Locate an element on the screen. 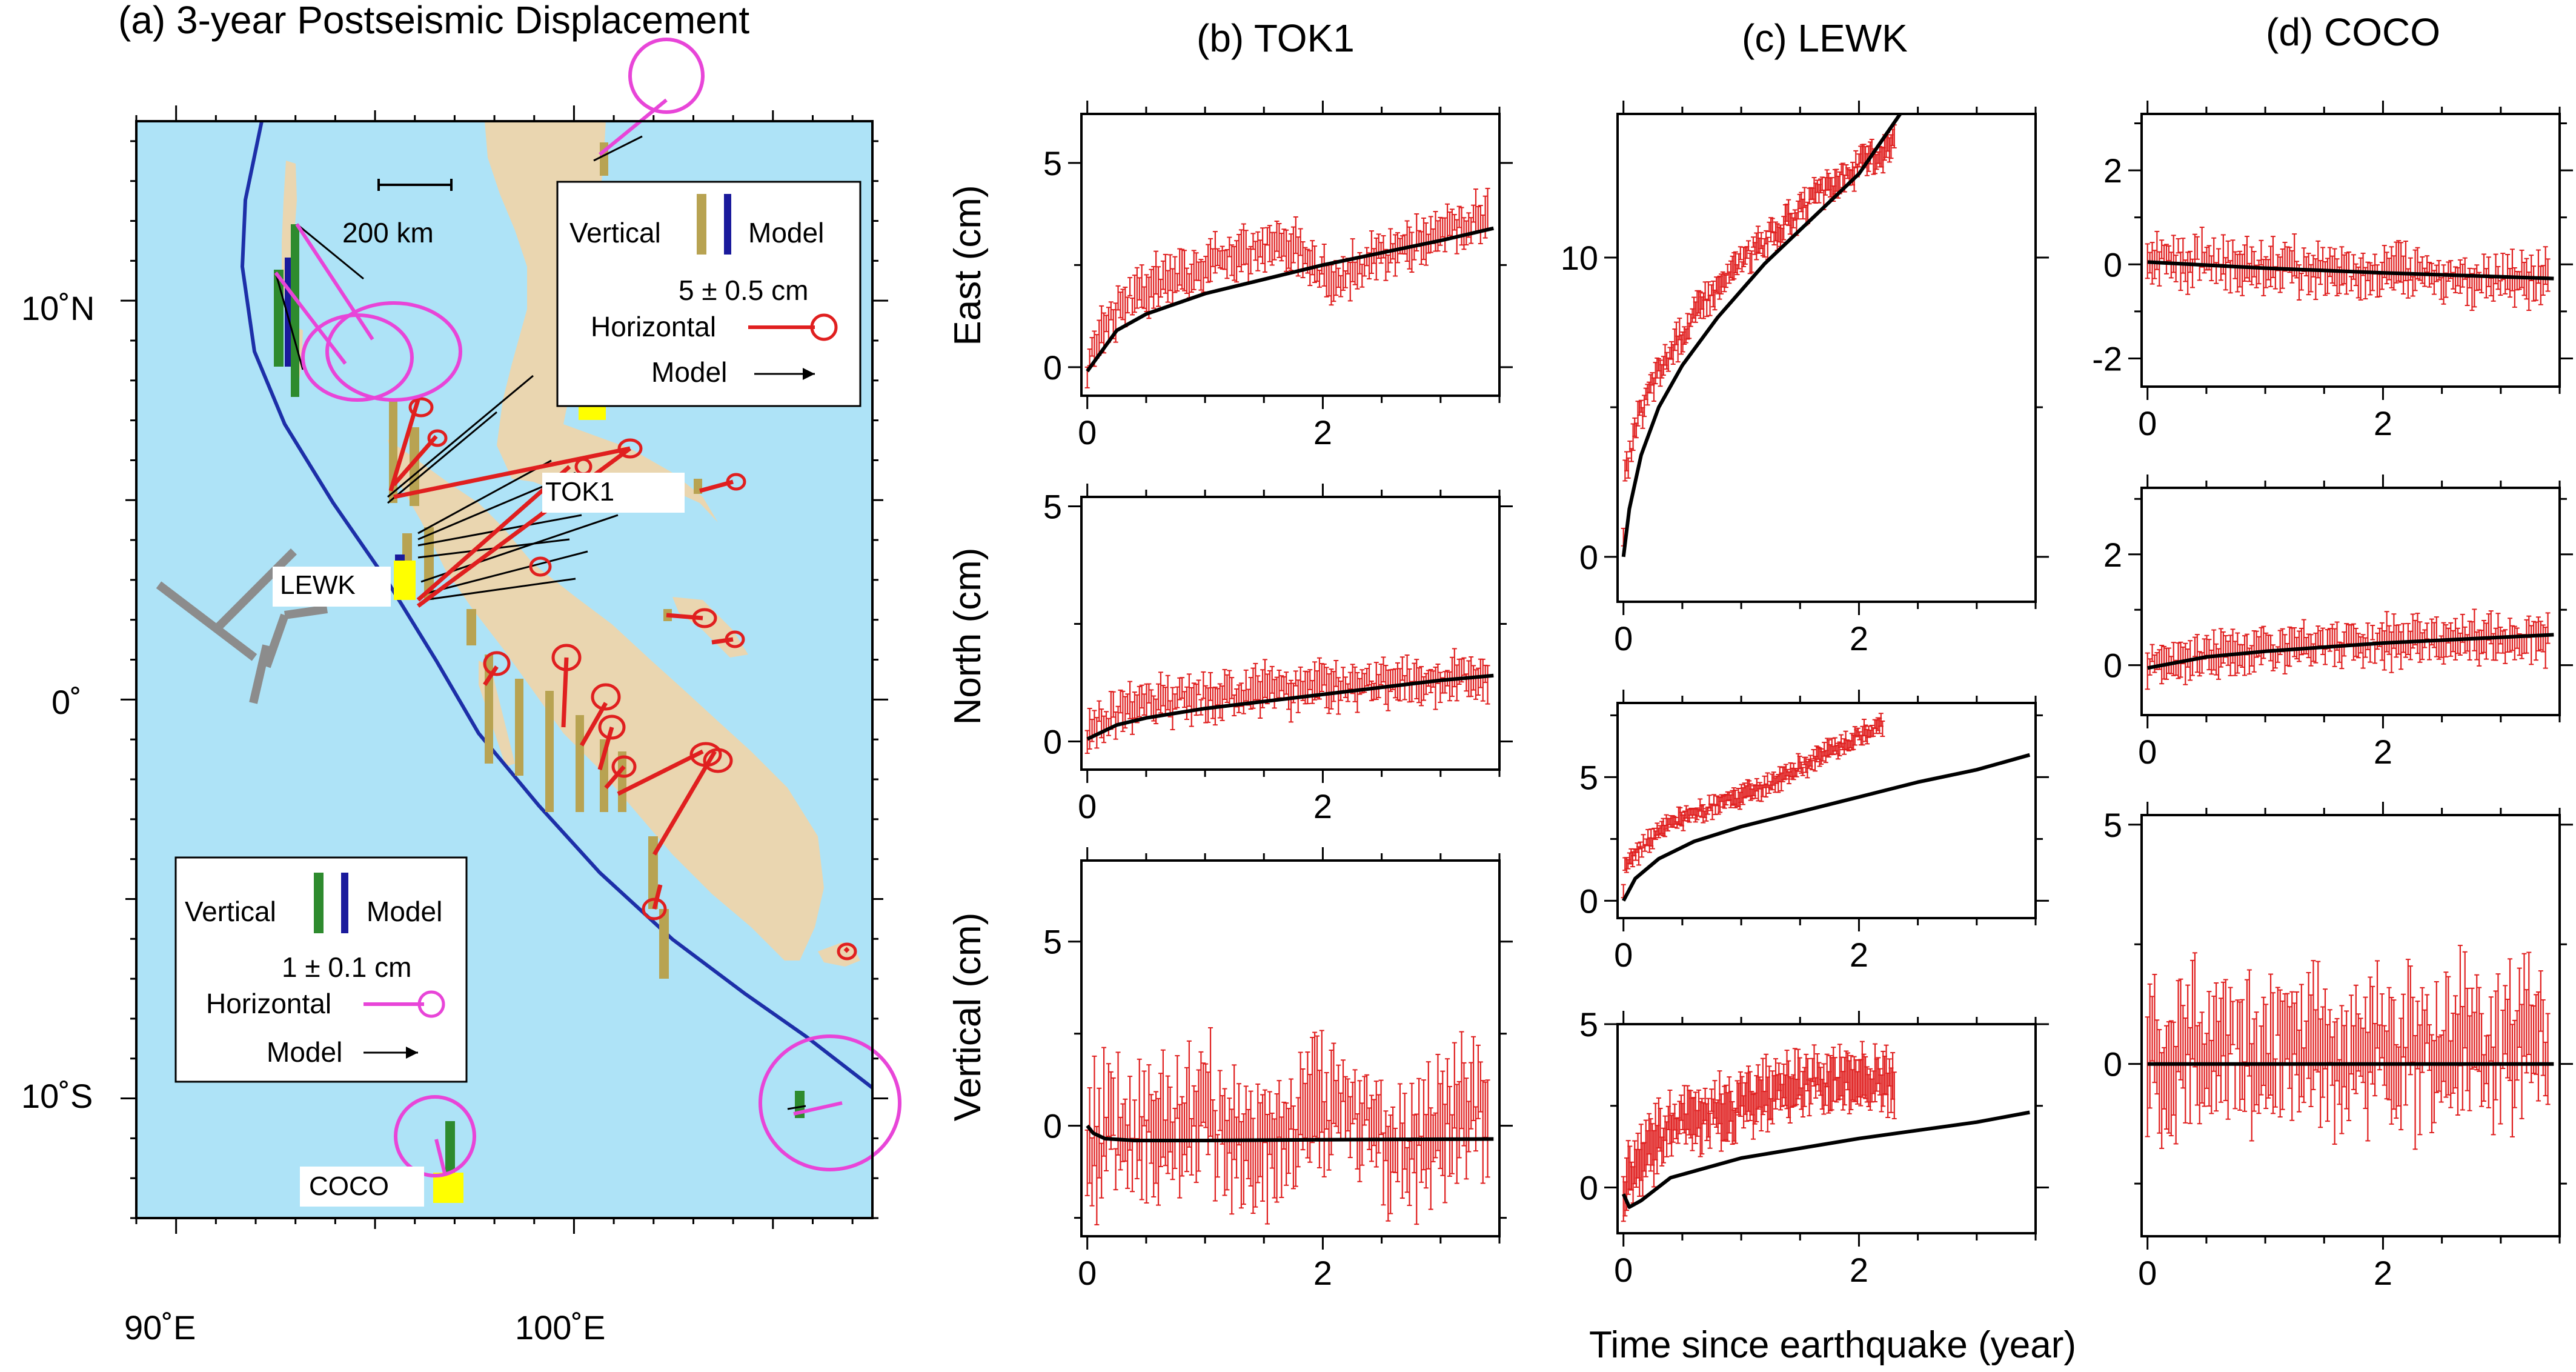 This screenshot has height=1372, width=2576. obs-series-b-north is located at coordinates (1287, 700).